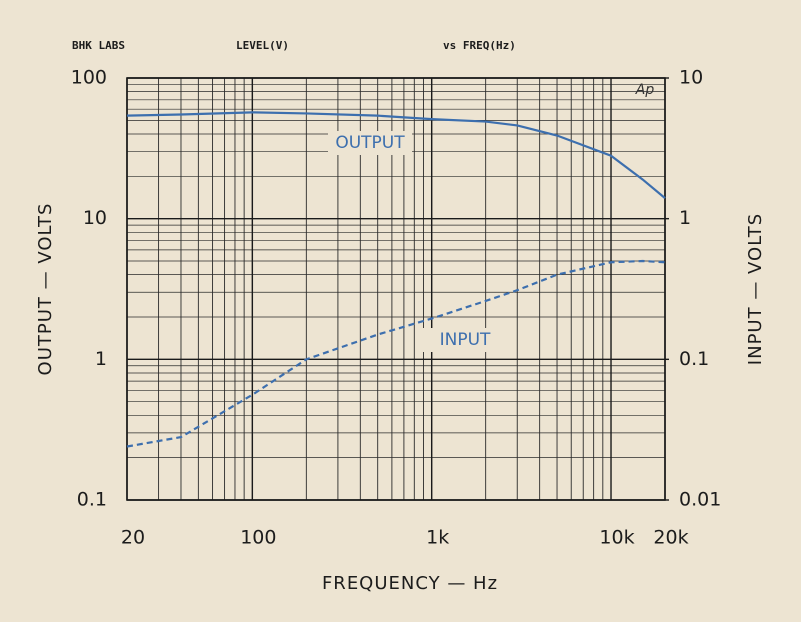  I want to click on y-tick-label: 10, so click(95, 218).